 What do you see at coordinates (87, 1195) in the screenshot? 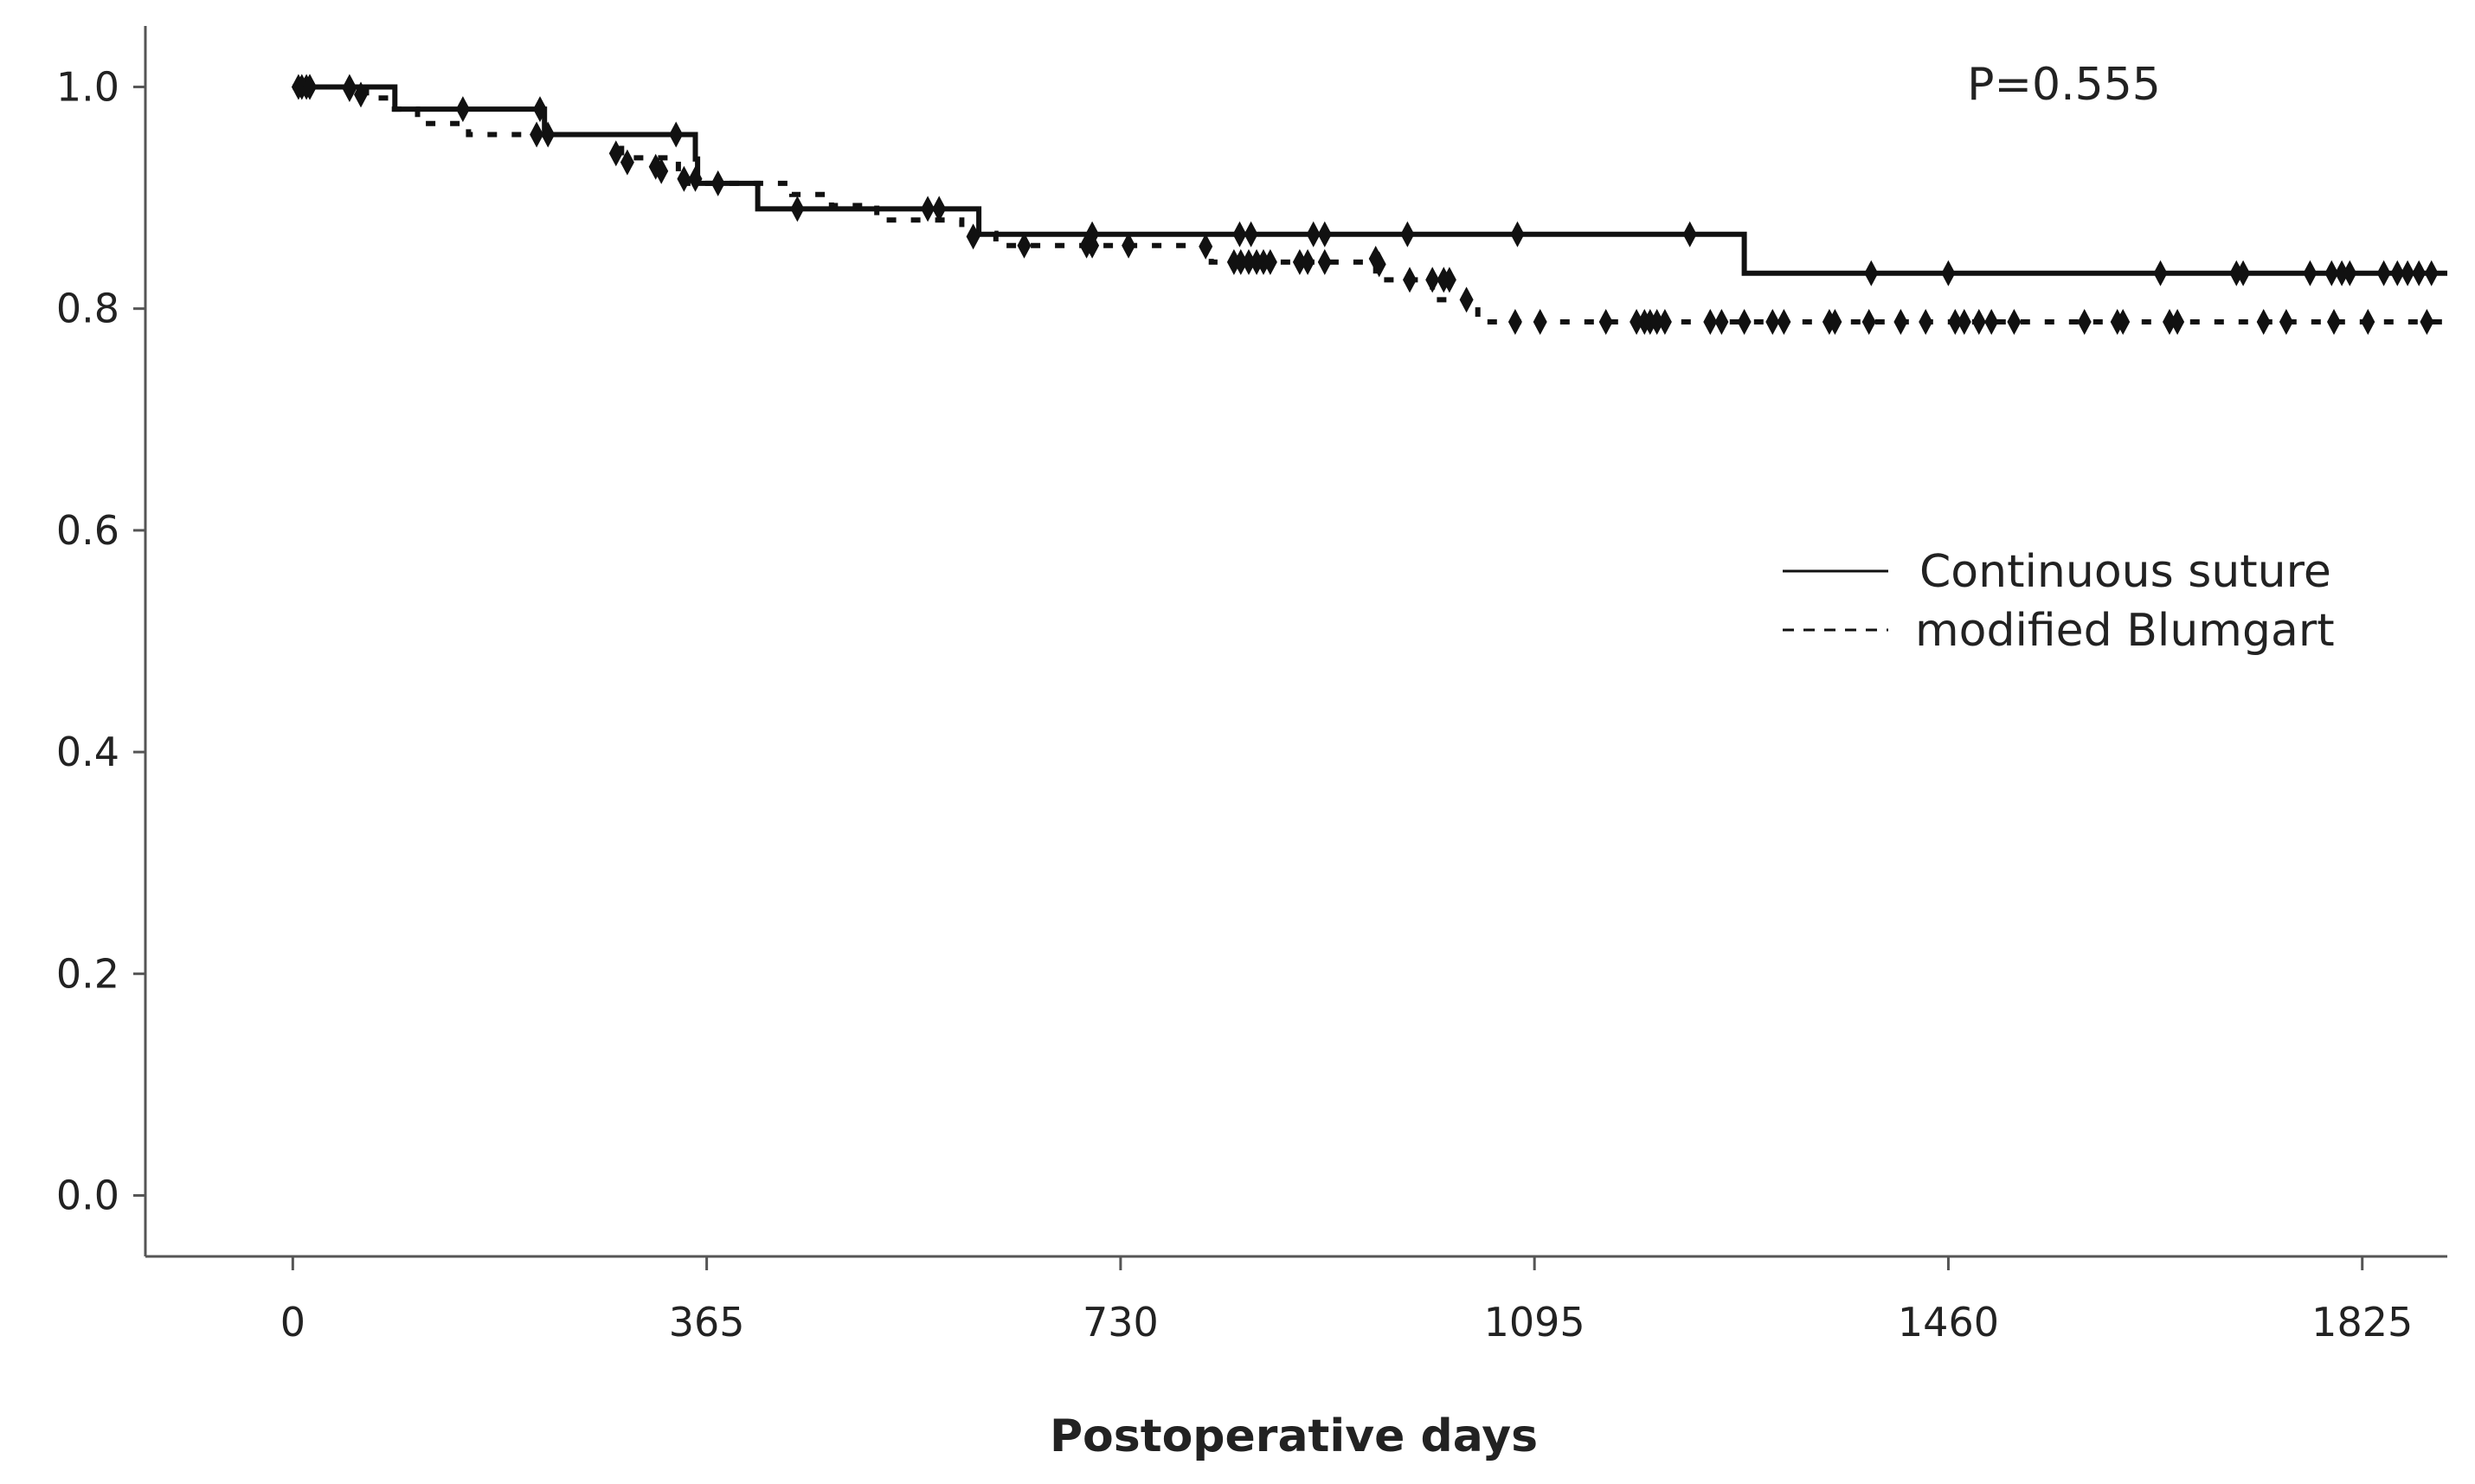
I see `y-tick-label: 0.0` at bounding box center [87, 1195].